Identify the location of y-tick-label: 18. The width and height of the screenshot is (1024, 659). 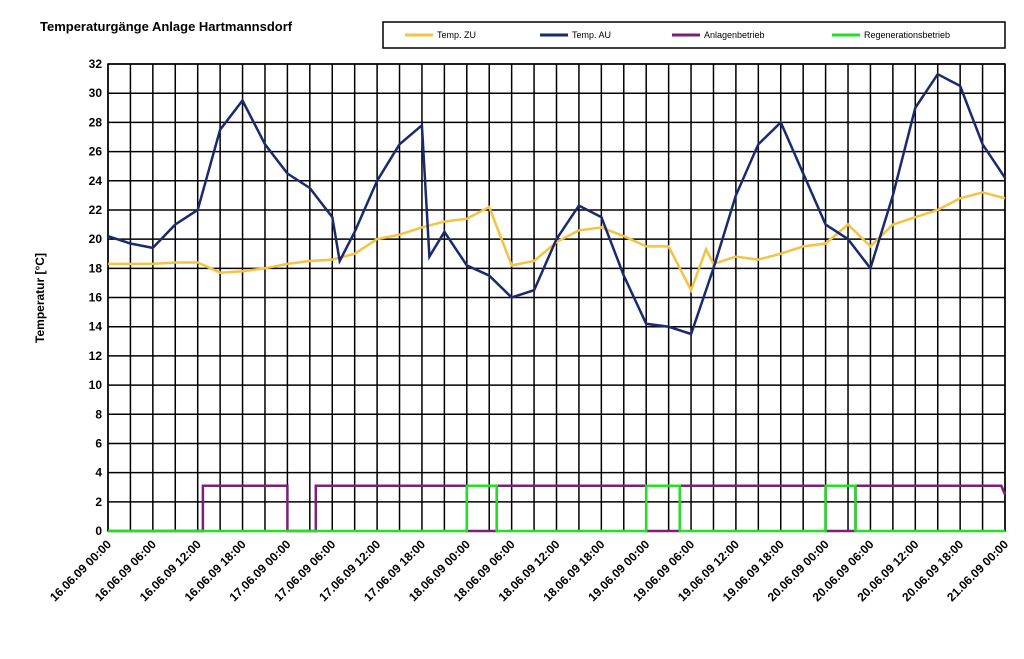
(96, 268).